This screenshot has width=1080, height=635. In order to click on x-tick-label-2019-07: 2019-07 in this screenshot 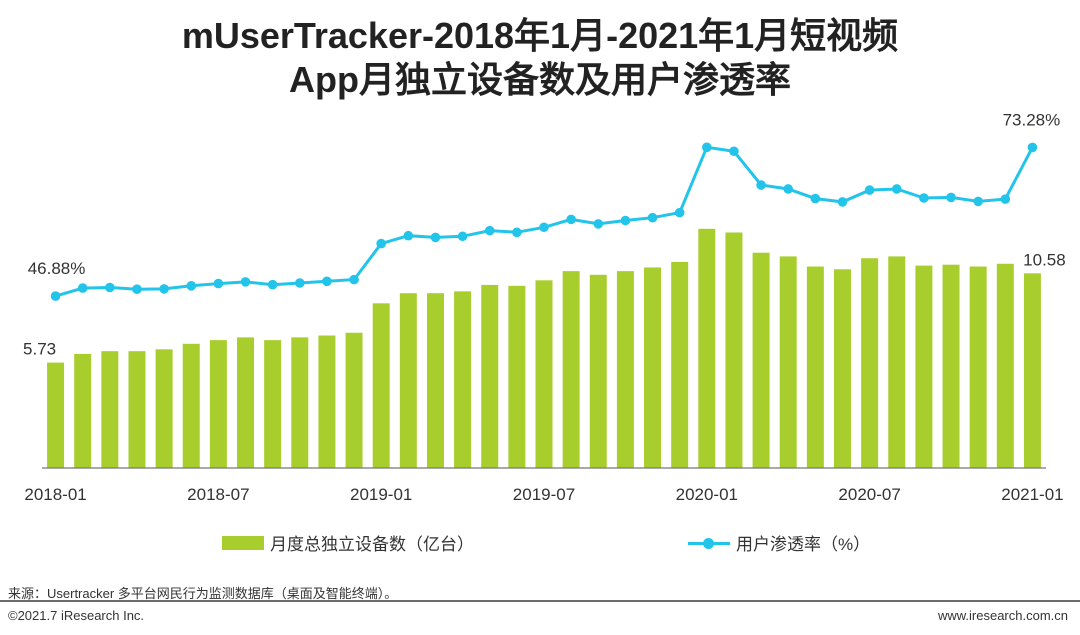, I will do `click(544, 494)`.